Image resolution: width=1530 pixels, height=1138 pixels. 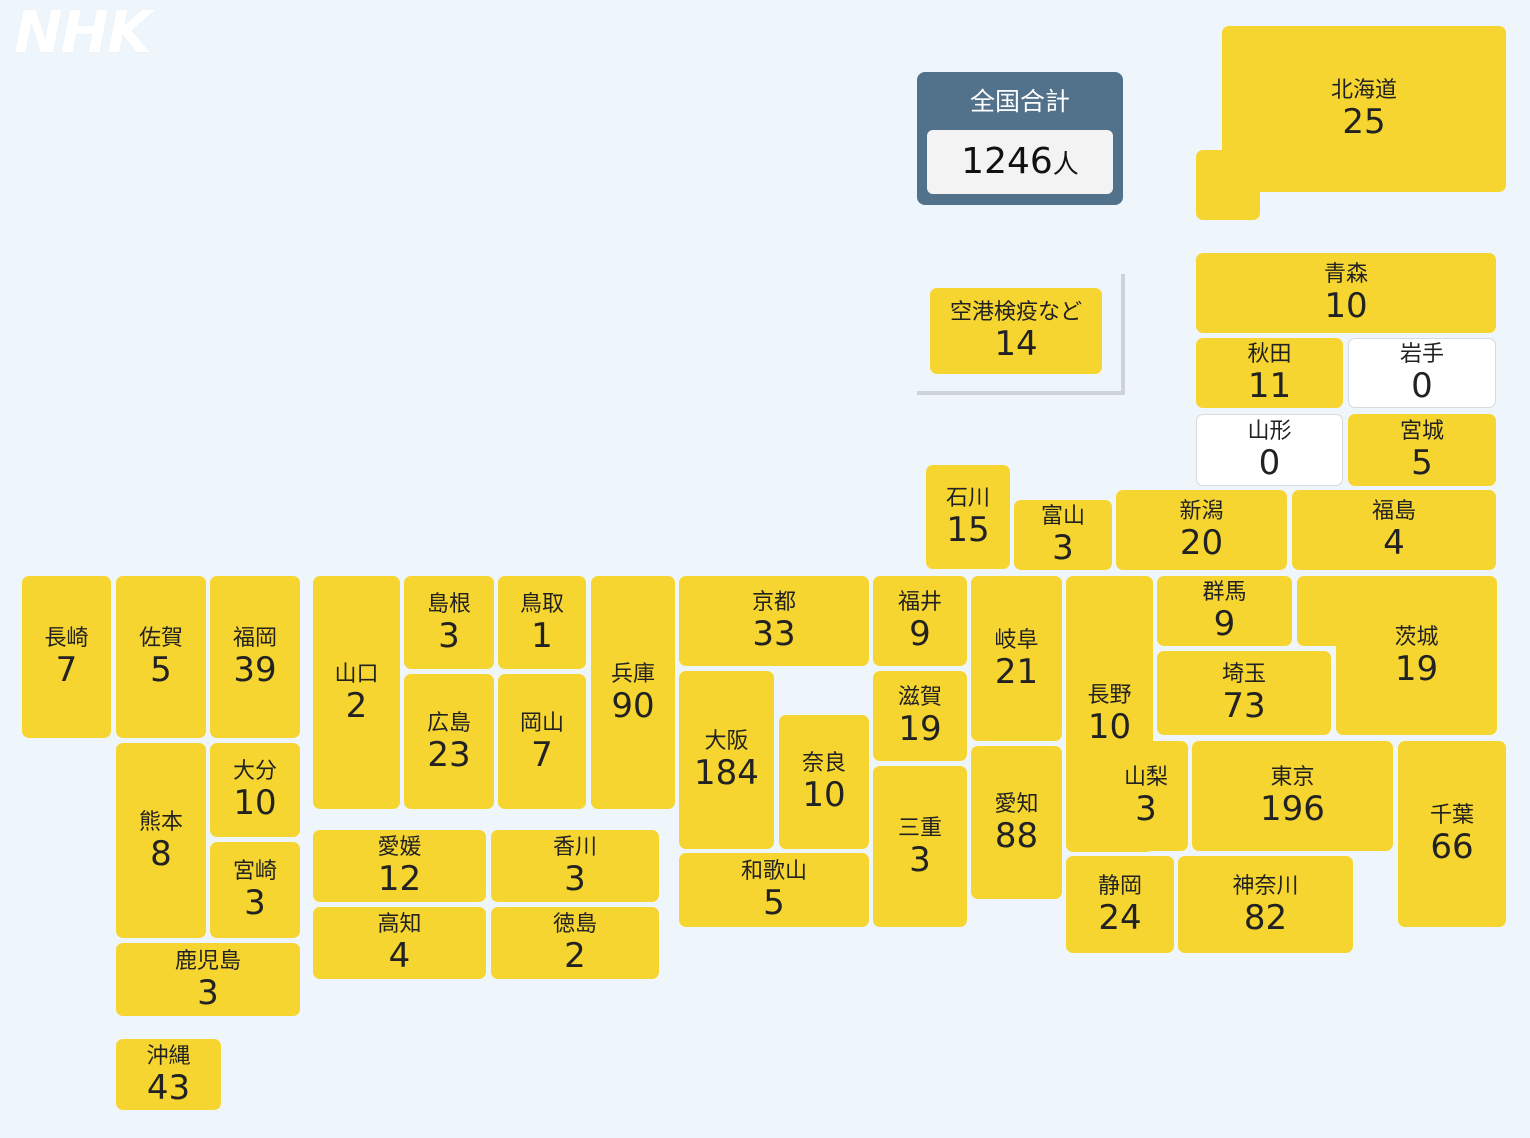 I want to click on prefecture-tile: 山口 2, so click(x=356, y=692).